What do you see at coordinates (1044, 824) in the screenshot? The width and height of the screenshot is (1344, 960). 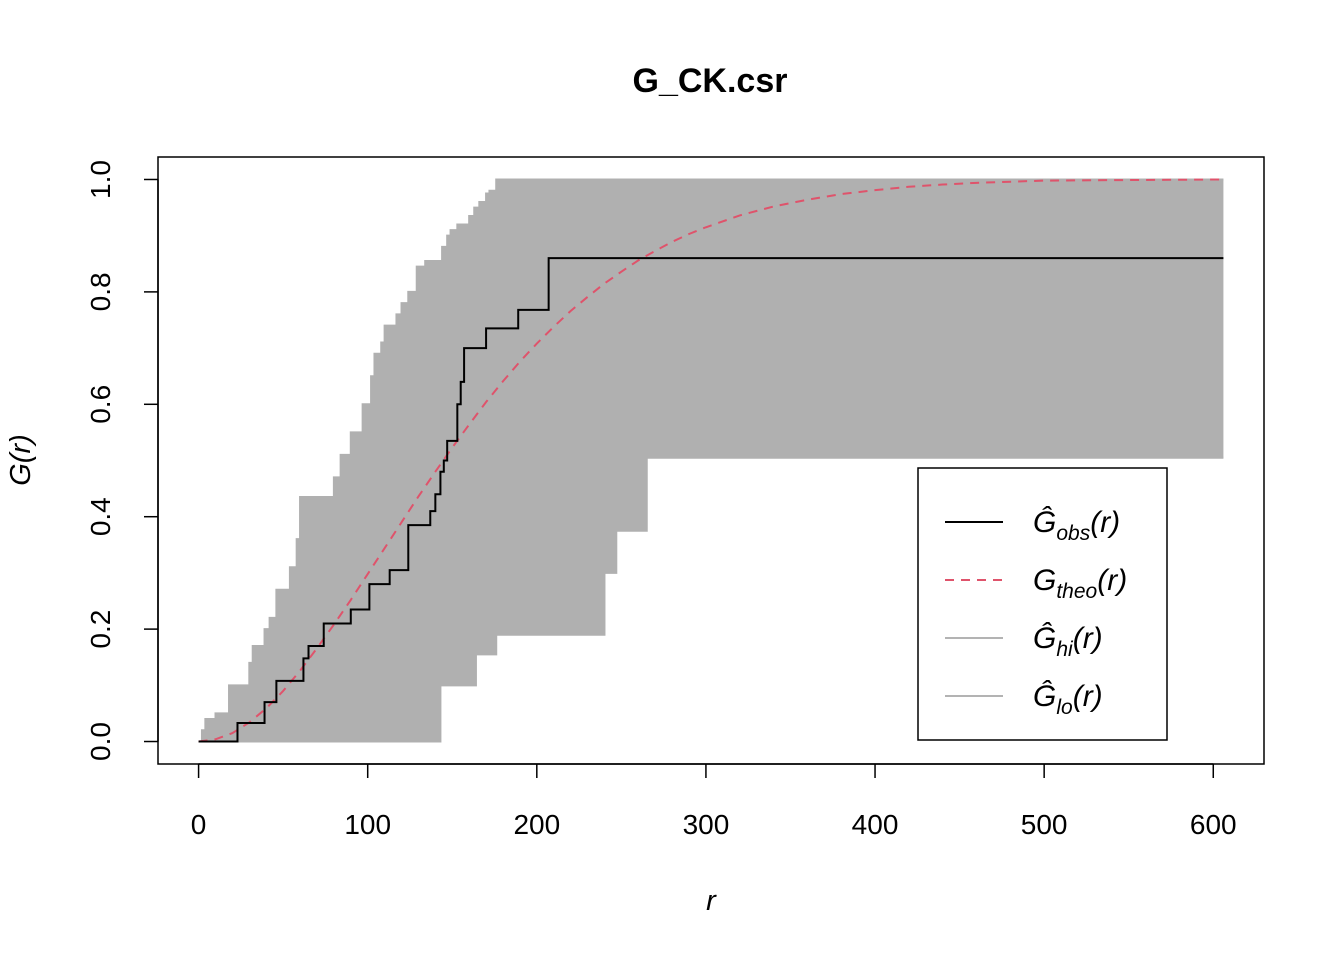 I see `x-tick-label: 500` at bounding box center [1044, 824].